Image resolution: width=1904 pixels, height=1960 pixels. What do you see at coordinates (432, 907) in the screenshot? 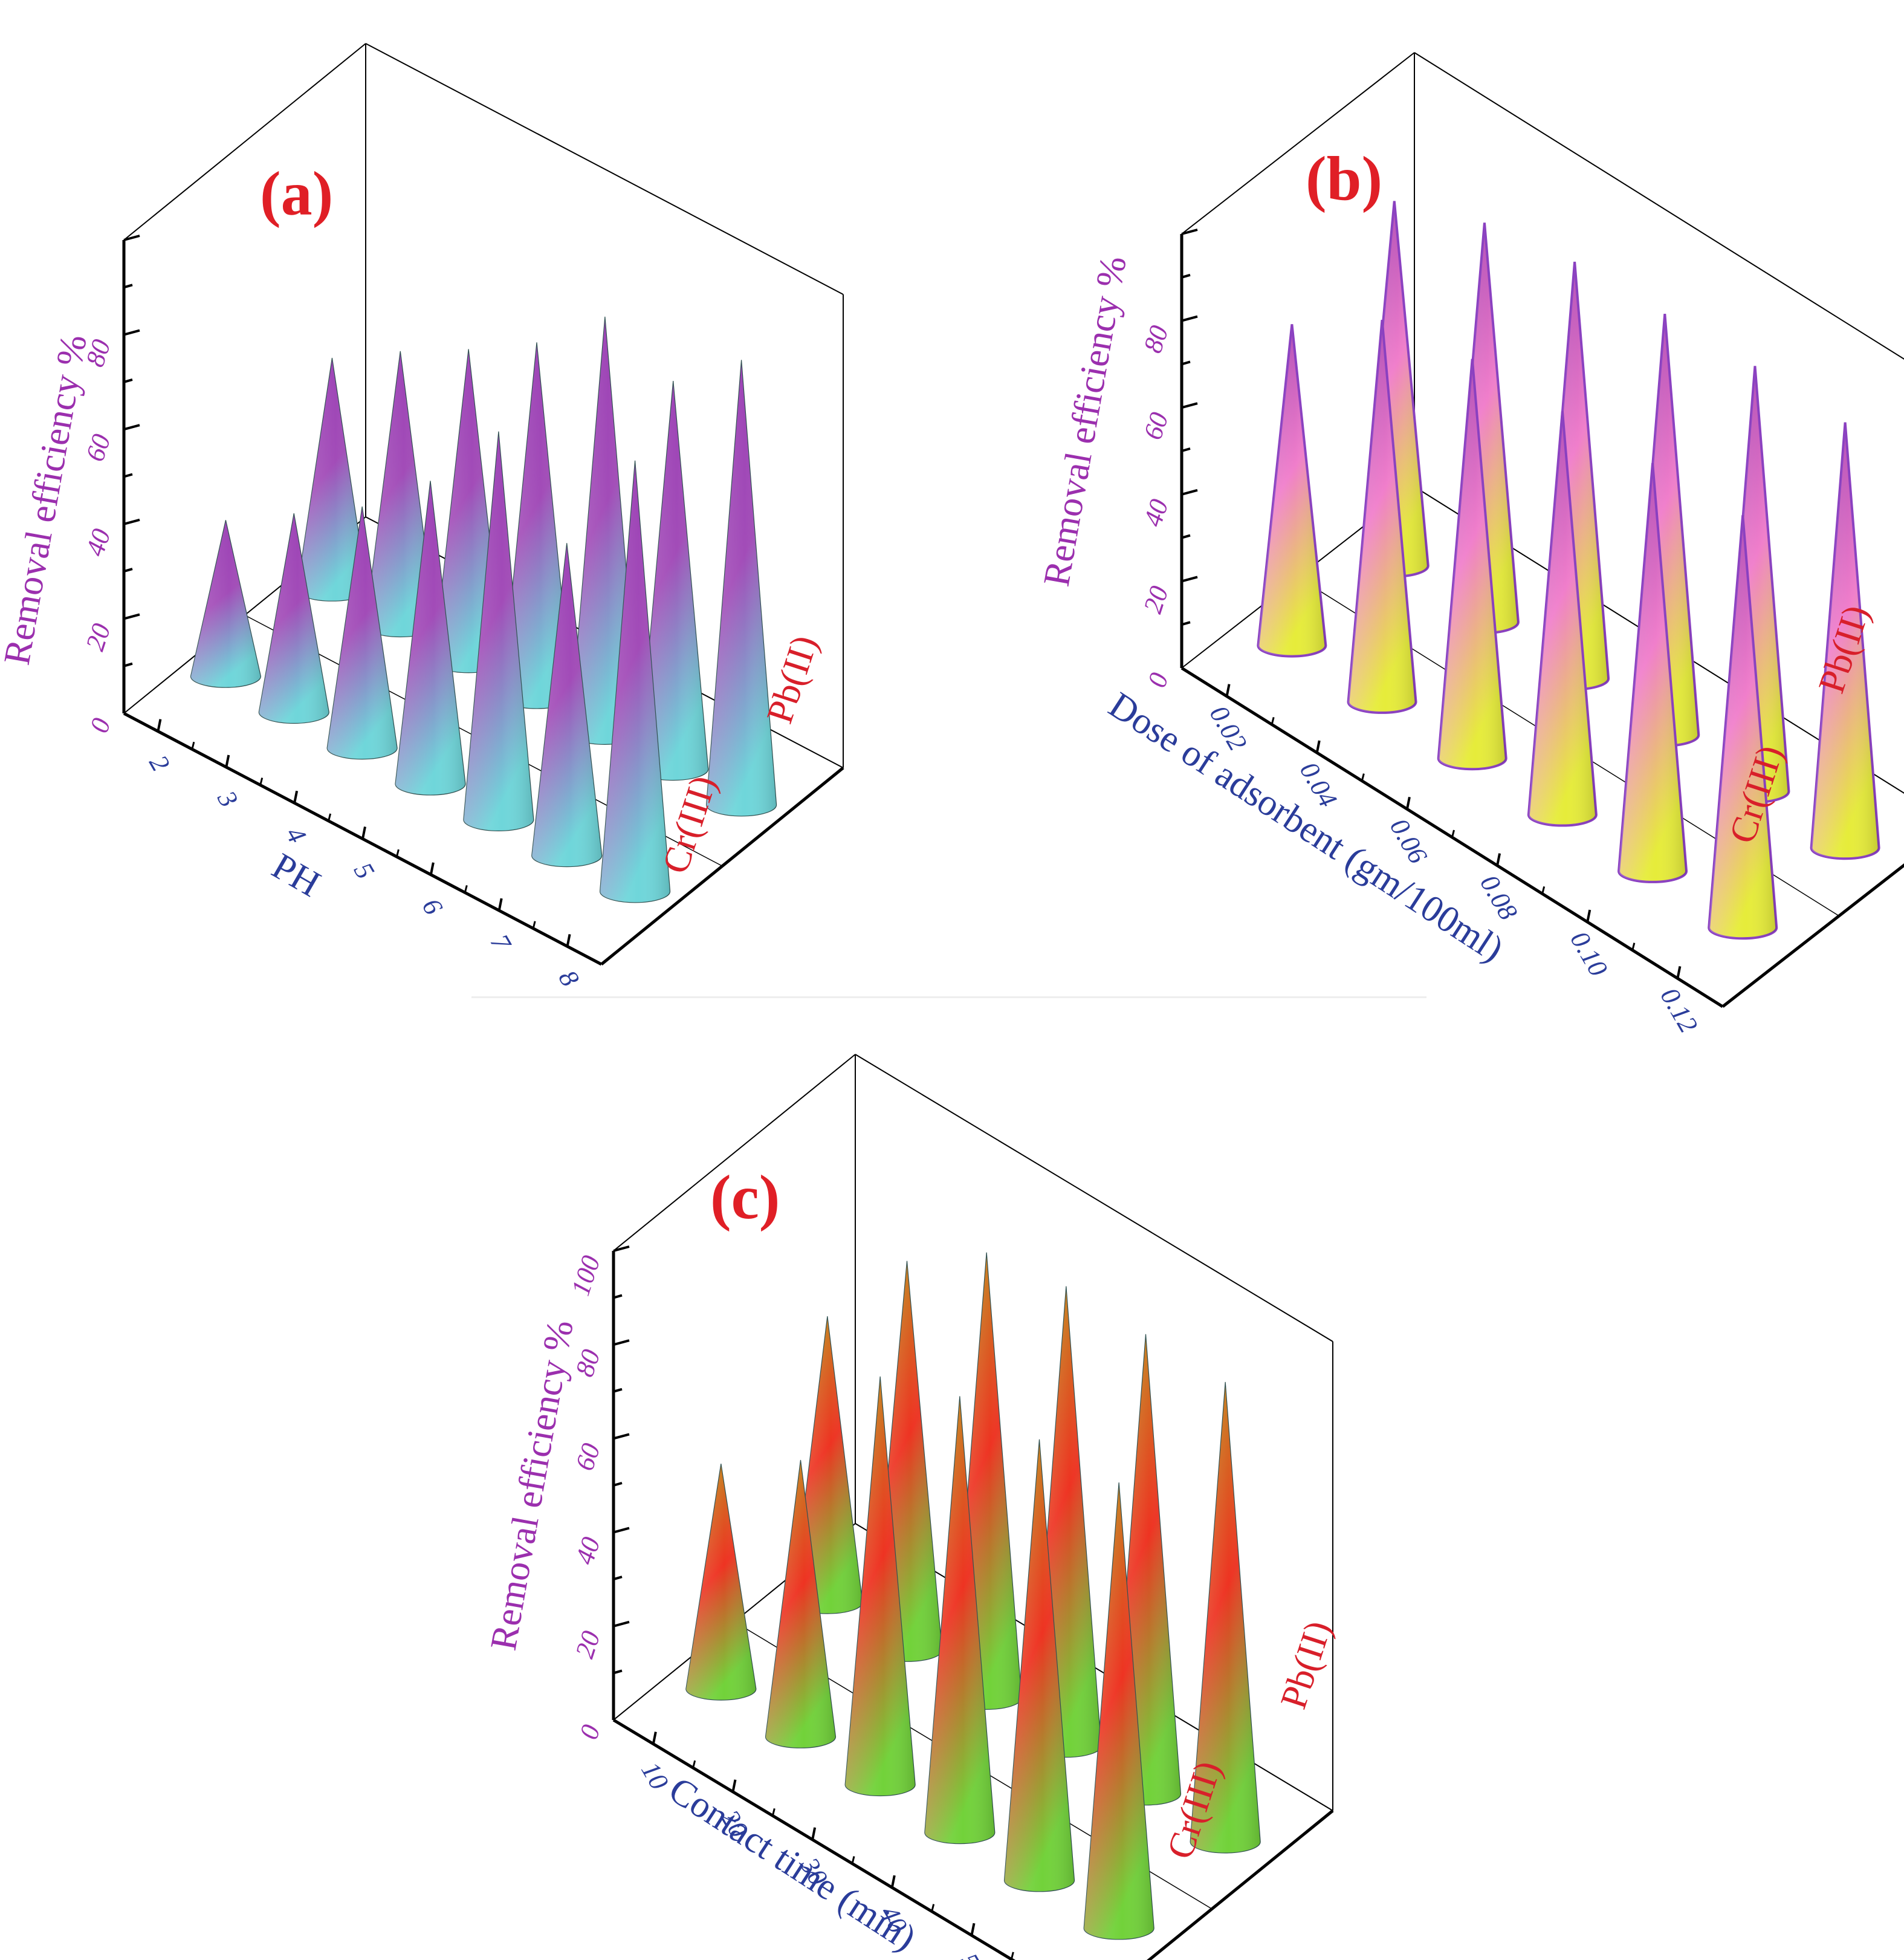
I see `x-tick-label: 6` at bounding box center [432, 907].